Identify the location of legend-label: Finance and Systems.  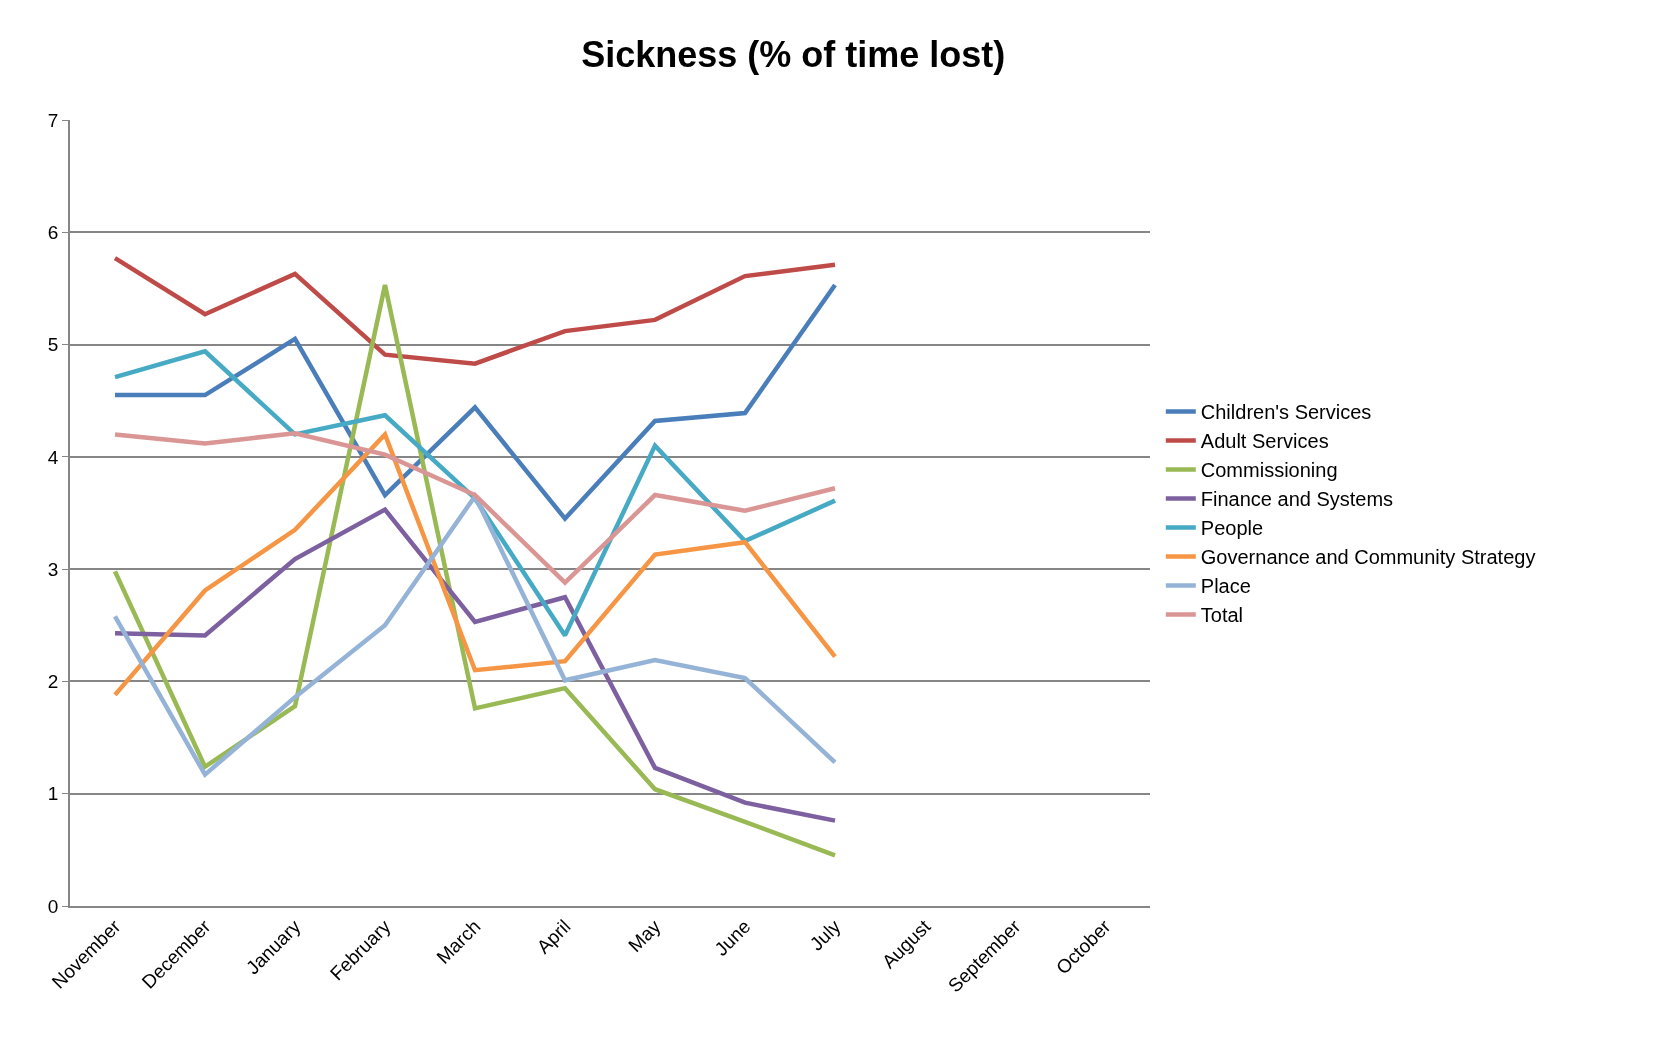
(1297, 499).